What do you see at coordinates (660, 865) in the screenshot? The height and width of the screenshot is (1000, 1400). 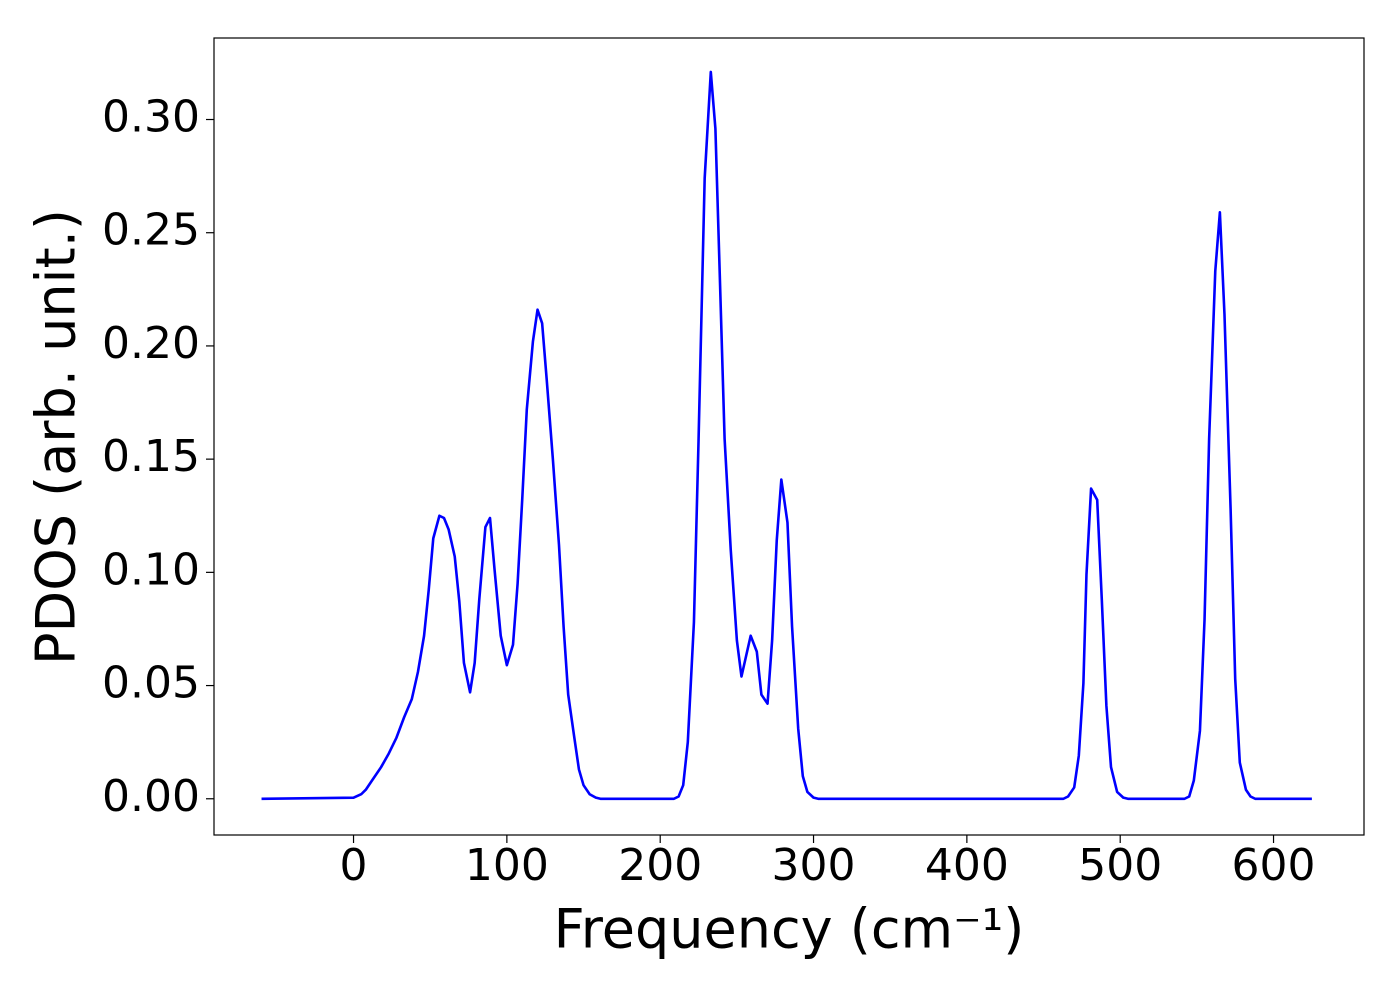 I see `x-tick-label: 200` at bounding box center [660, 865].